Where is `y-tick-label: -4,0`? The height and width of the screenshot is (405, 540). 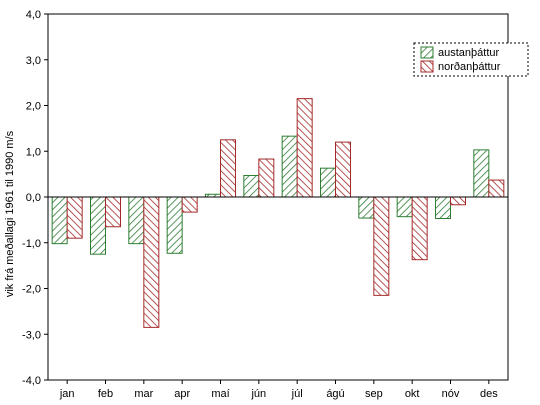
y-tick-label: -4,0 is located at coordinates (31, 381).